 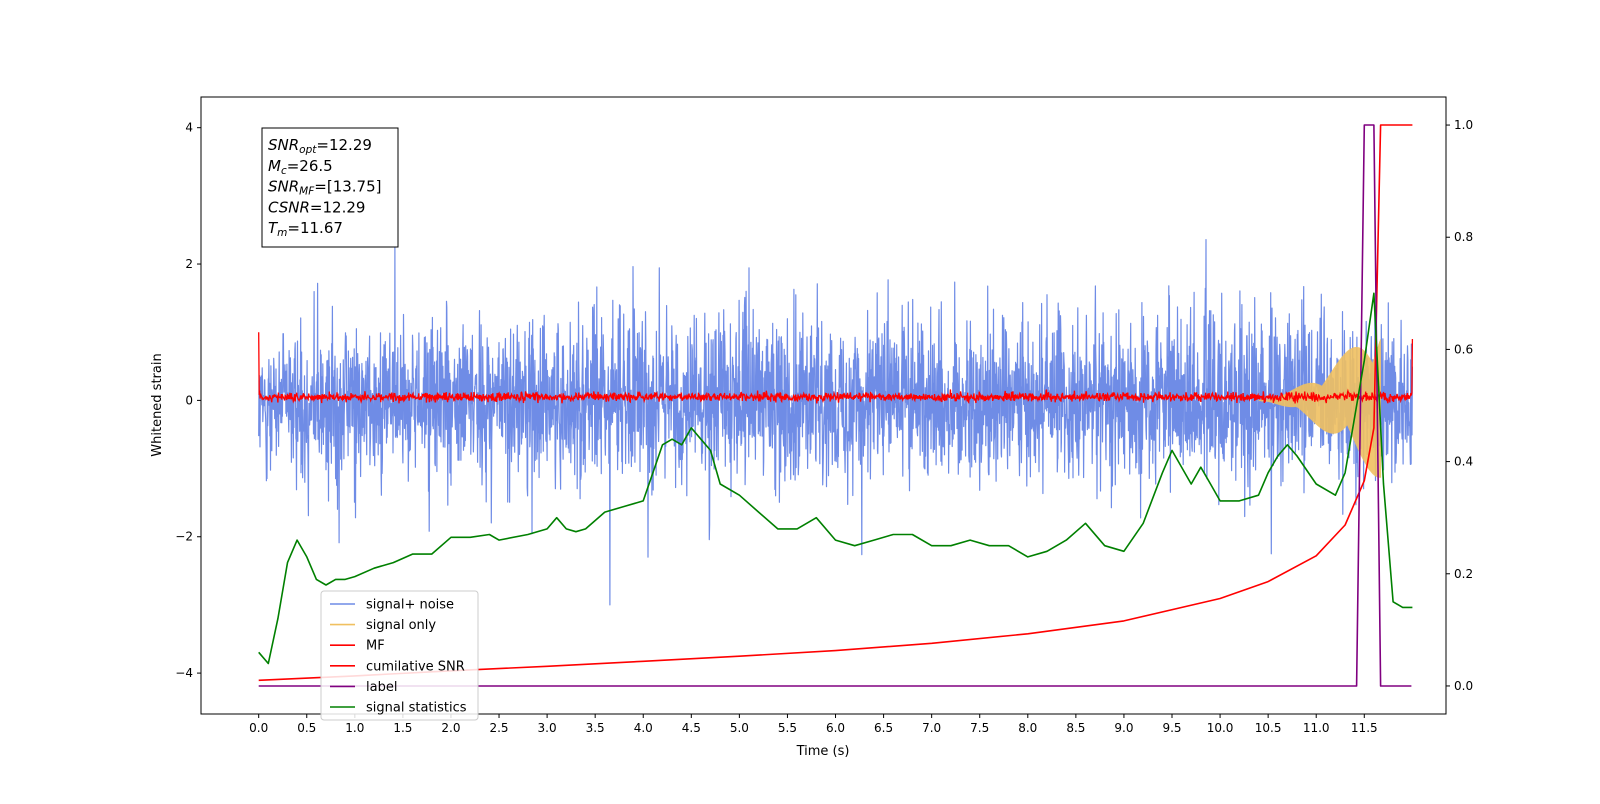 What do you see at coordinates (1171, 728) in the screenshot?
I see `x-tick-label: 9.5` at bounding box center [1171, 728].